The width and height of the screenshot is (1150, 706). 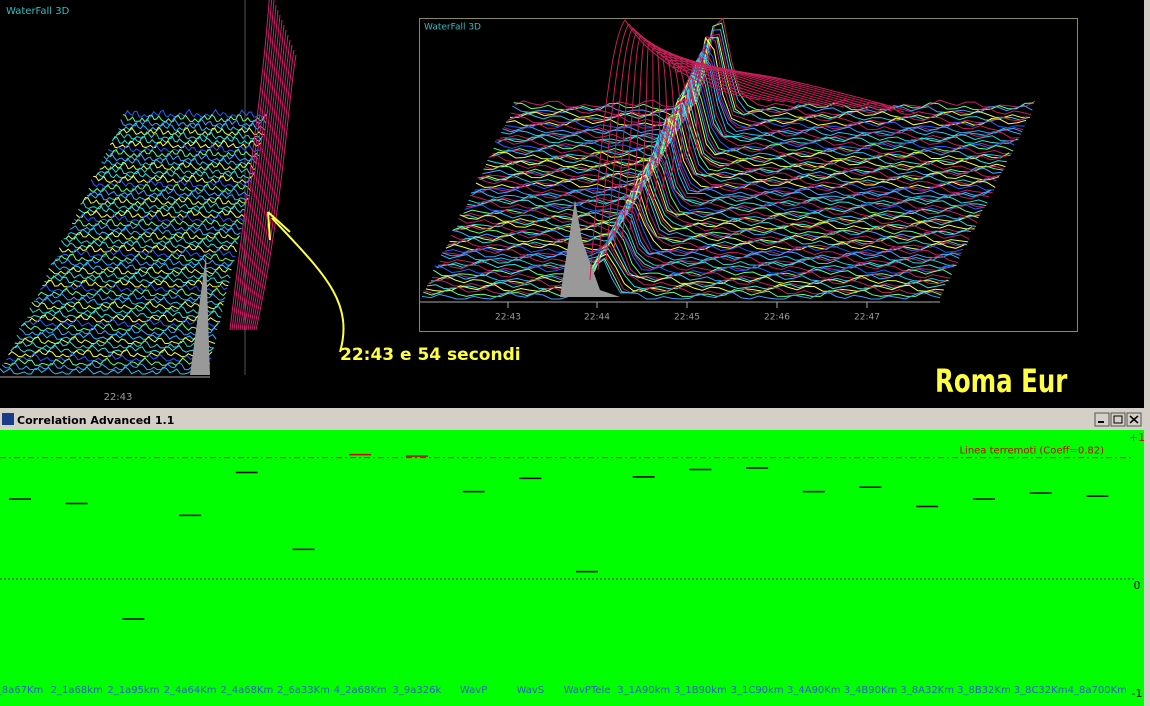 What do you see at coordinates (417, 690) in the screenshot?
I see `x-tick-label: 3_9a326k` at bounding box center [417, 690].